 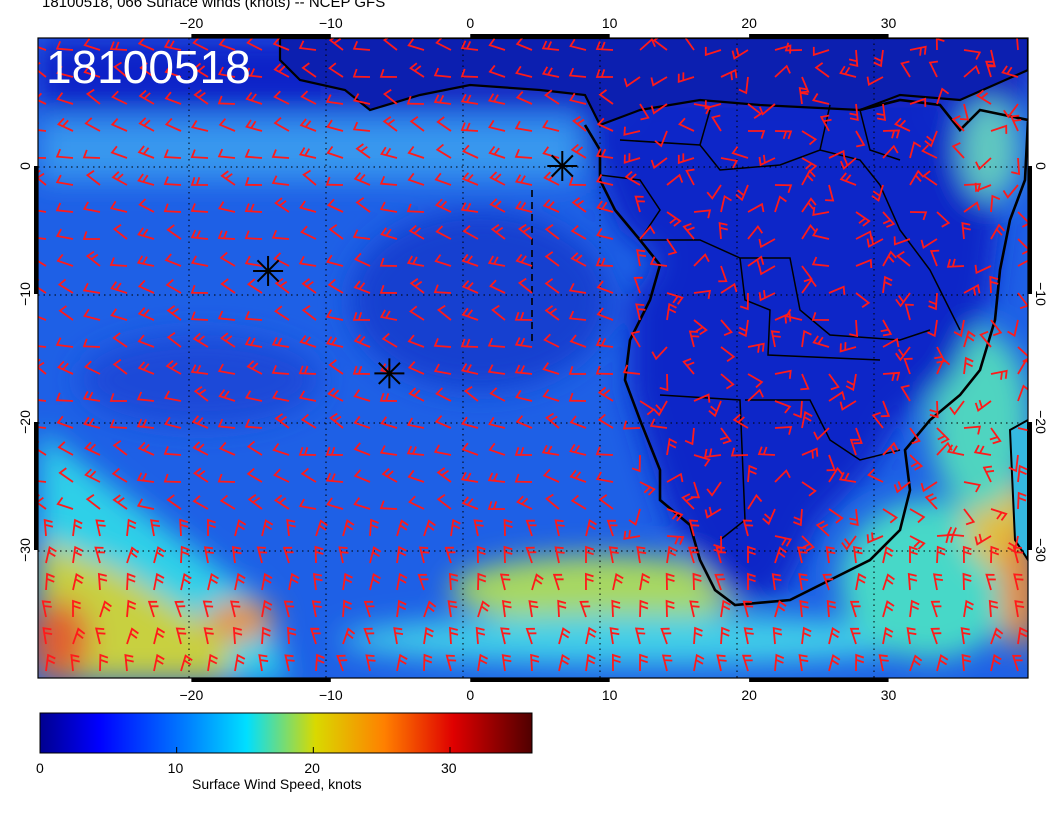 I want to click on colorbar, so click(x=286, y=733).